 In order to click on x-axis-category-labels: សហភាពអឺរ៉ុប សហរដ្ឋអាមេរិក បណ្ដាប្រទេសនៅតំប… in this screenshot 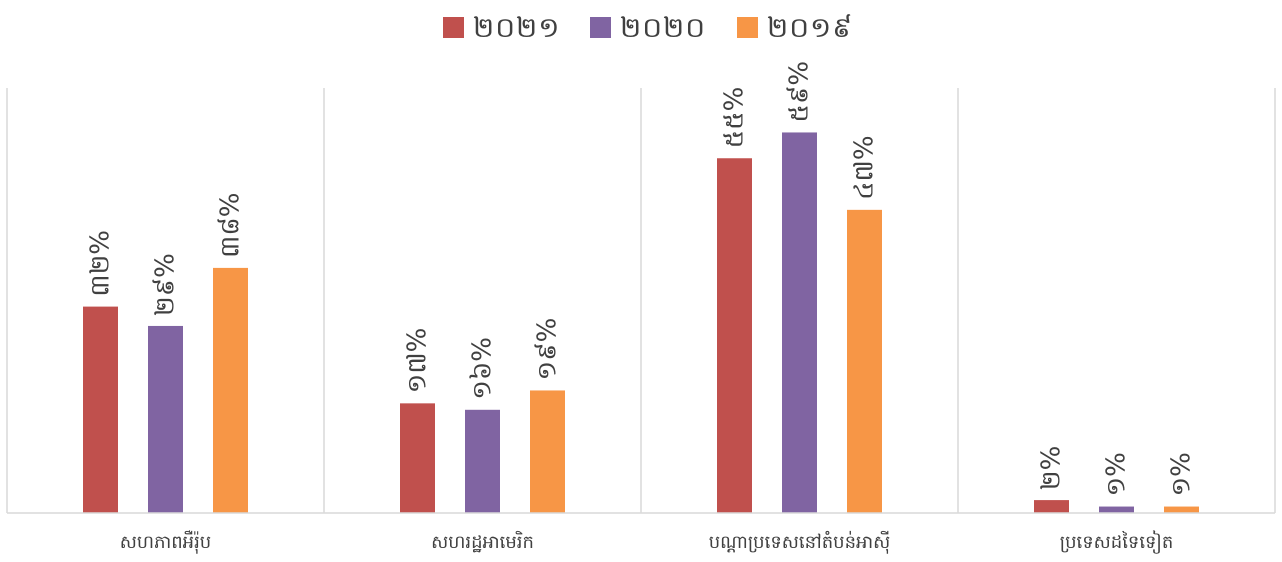, I will do `click(646, 542)`.